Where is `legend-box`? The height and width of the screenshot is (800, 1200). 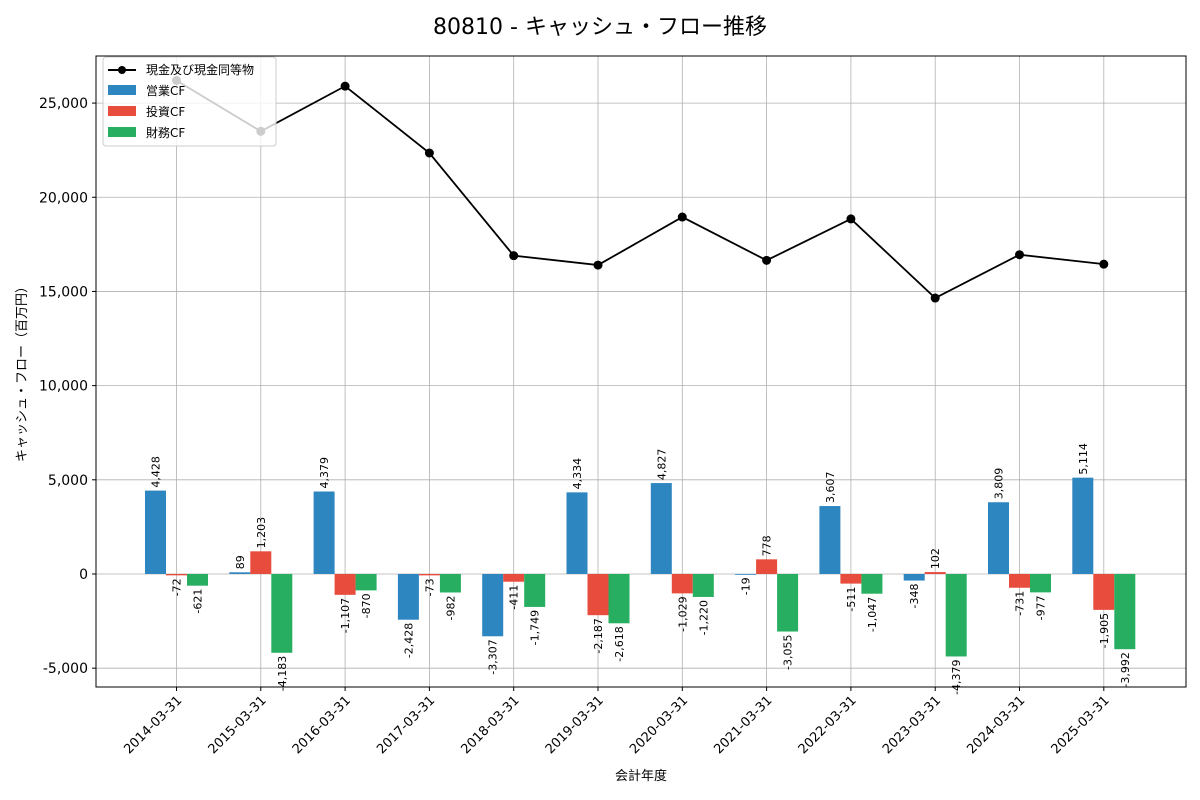
legend-box is located at coordinates (189, 101).